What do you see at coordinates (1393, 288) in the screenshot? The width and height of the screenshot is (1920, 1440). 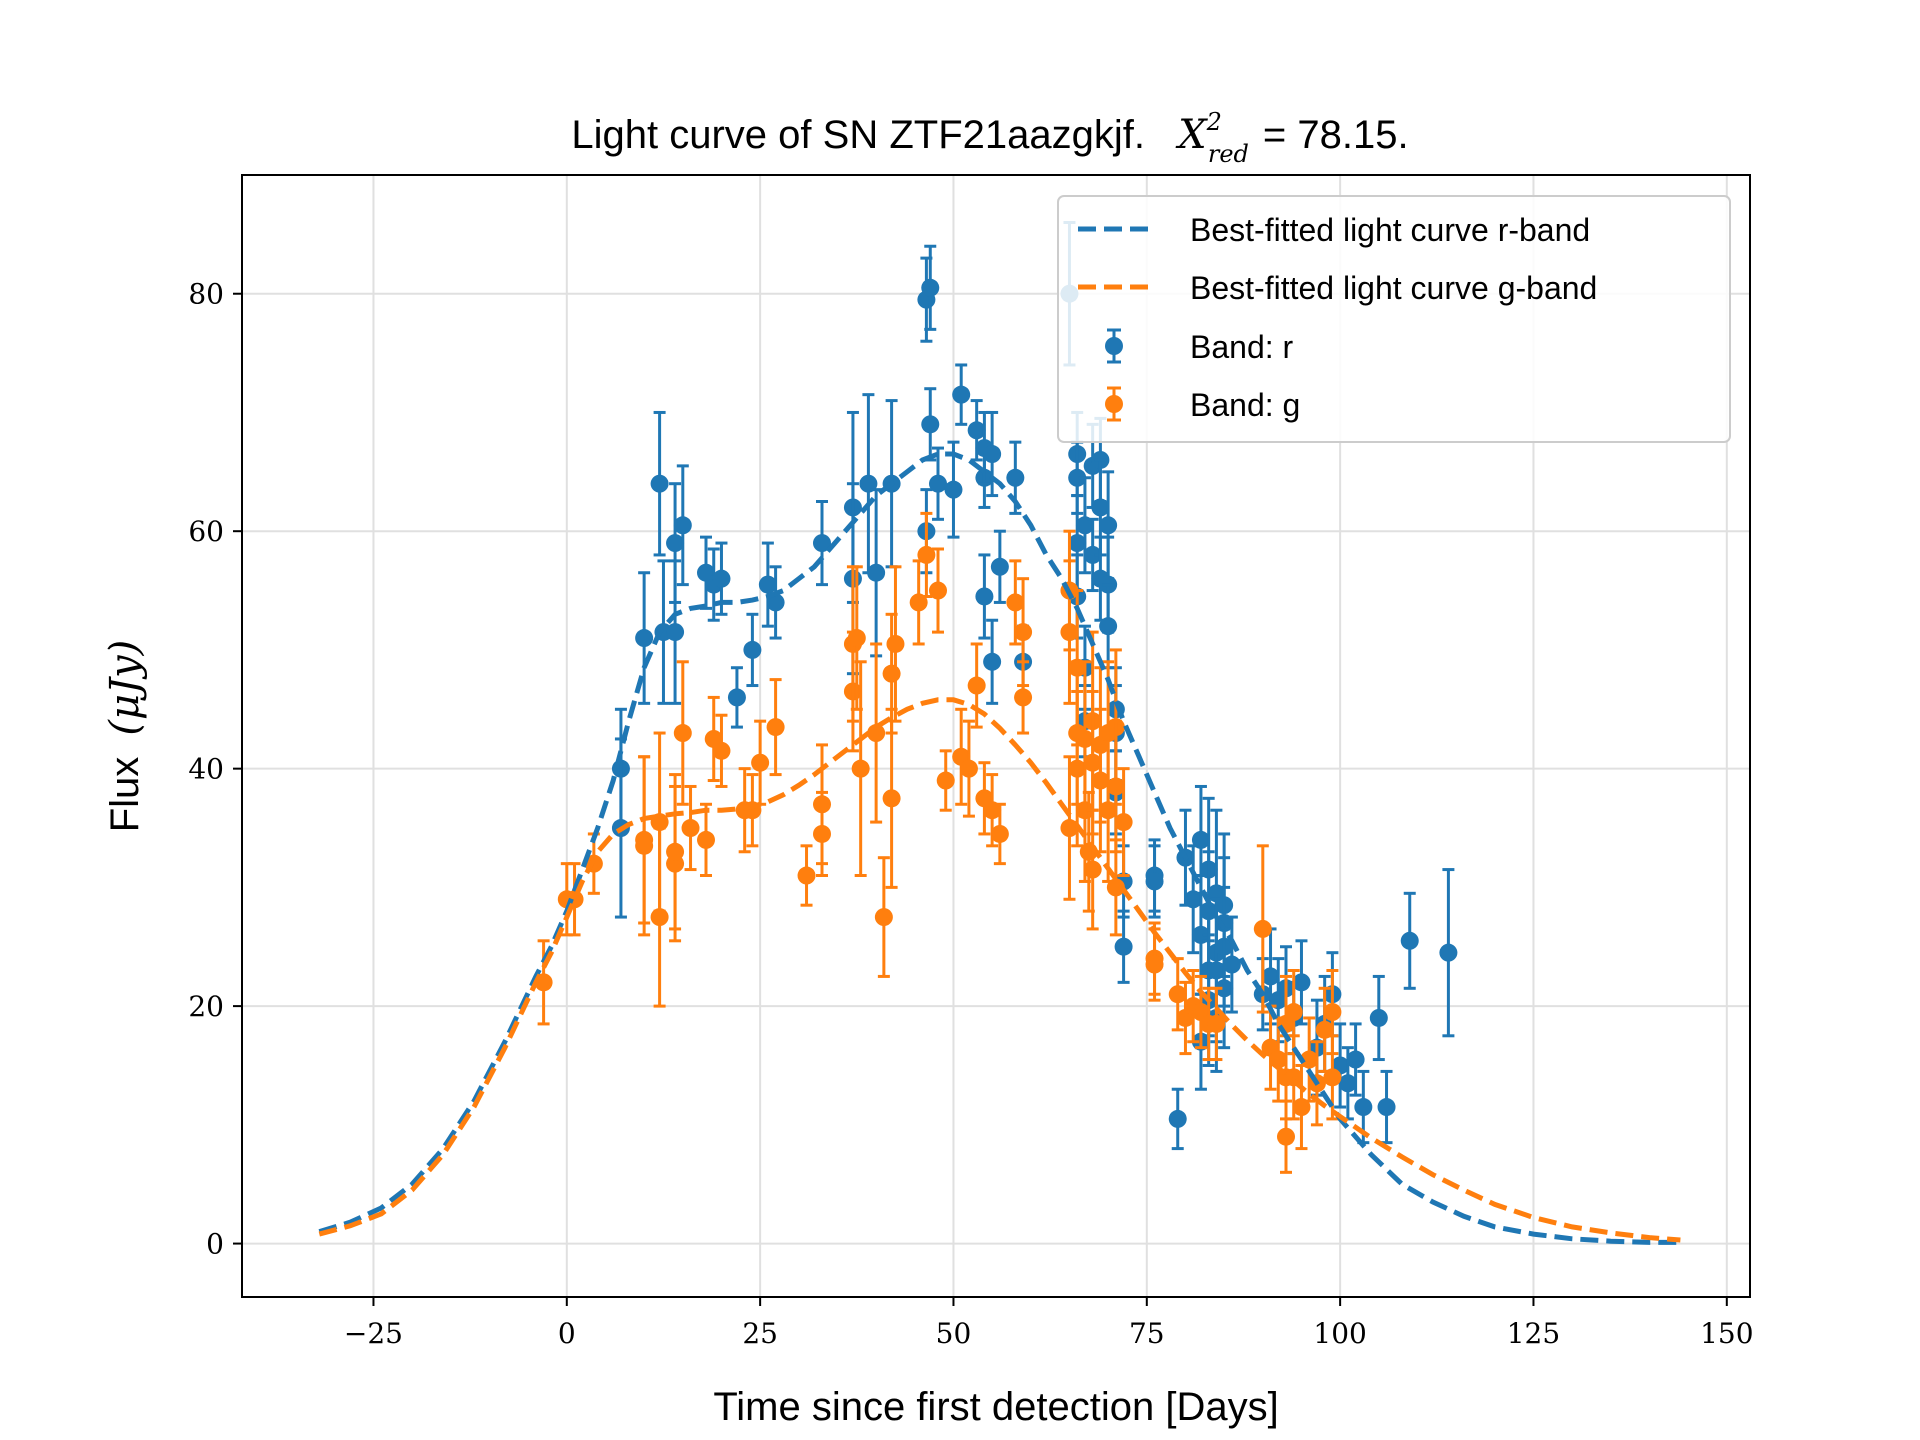 I see `legend-label-g-line: Best-fitted light curve g-band` at bounding box center [1393, 288].